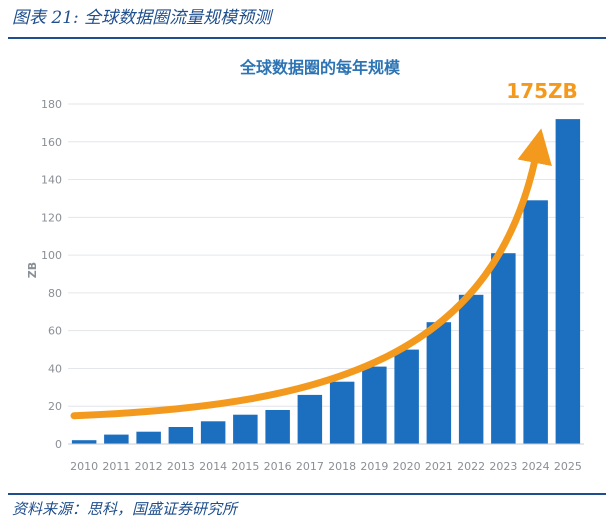 The width and height of the screenshot is (614, 526). Describe the element at coordinates (51, 217) in the screenshot. I see `y-tick-label: 120` at that location.